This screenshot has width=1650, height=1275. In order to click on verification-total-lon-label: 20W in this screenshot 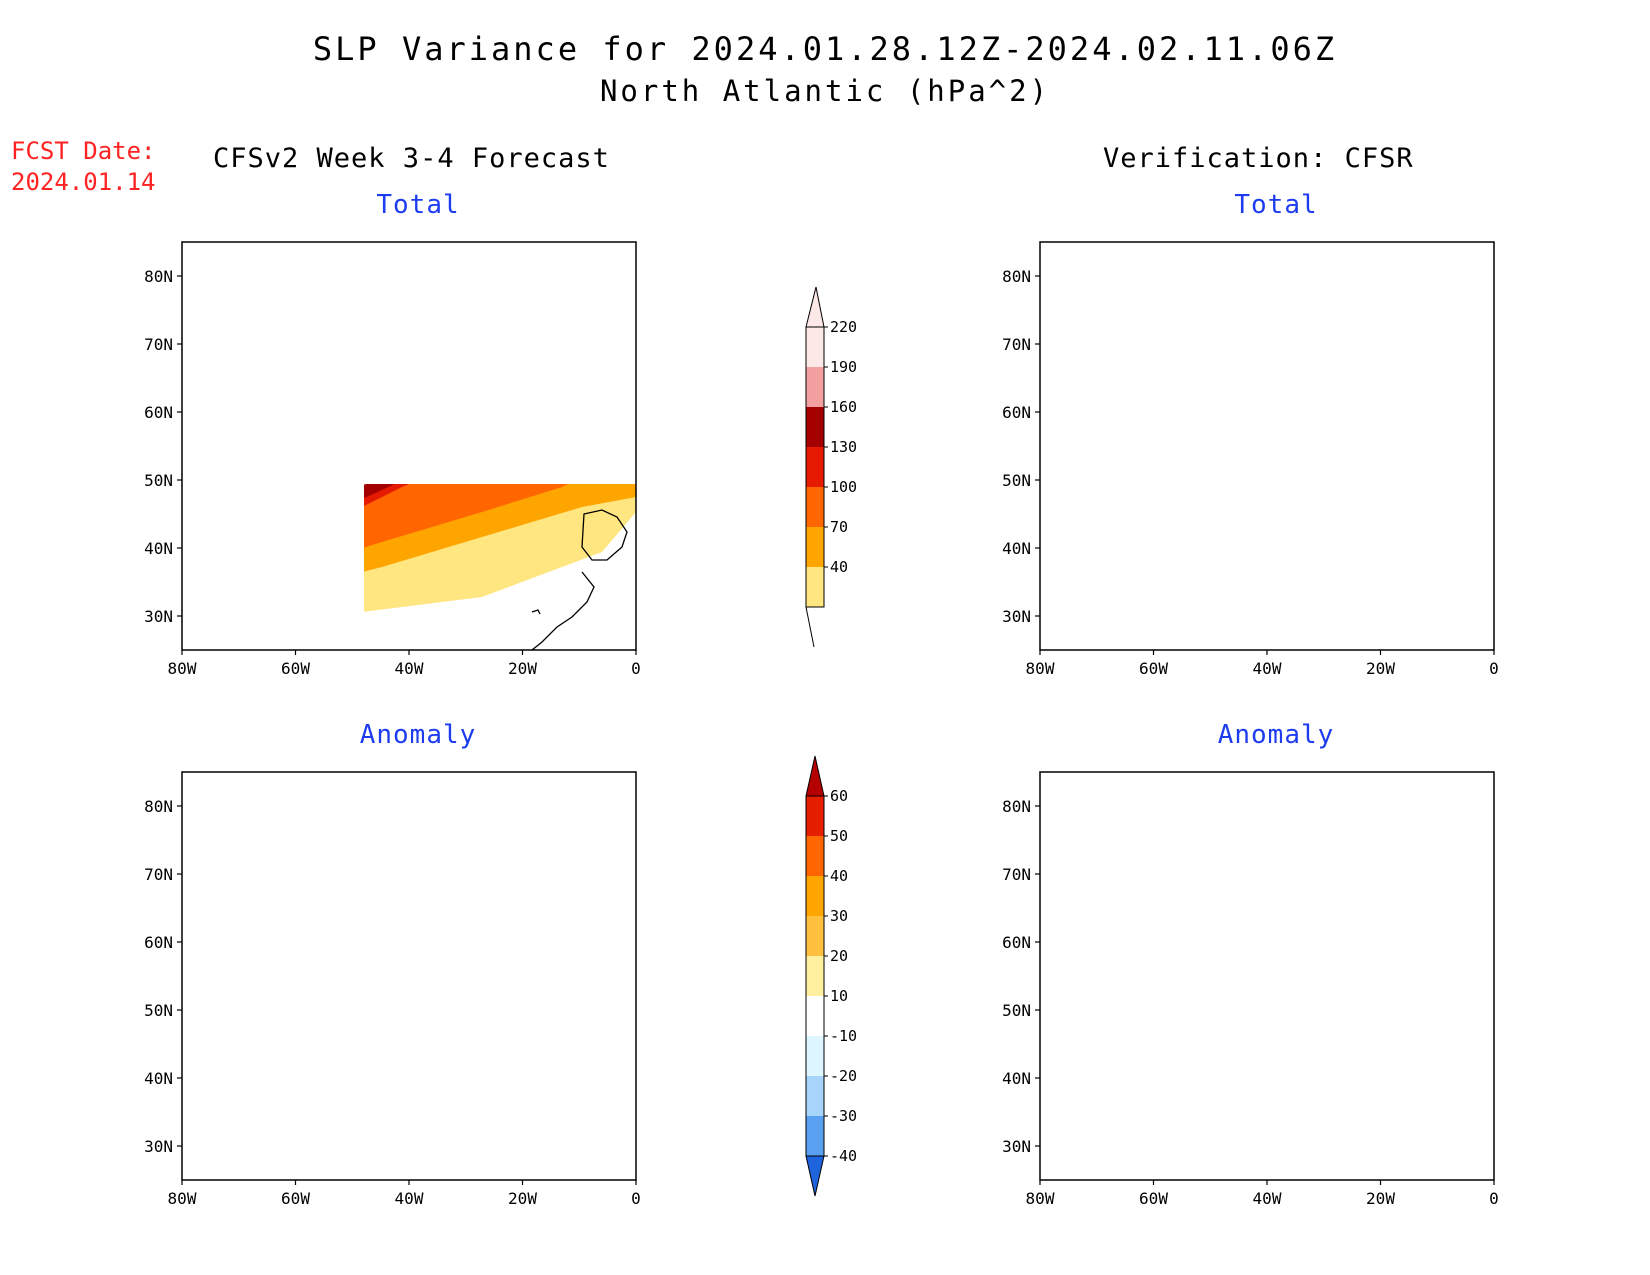, I will do `click(1380, 668)`.